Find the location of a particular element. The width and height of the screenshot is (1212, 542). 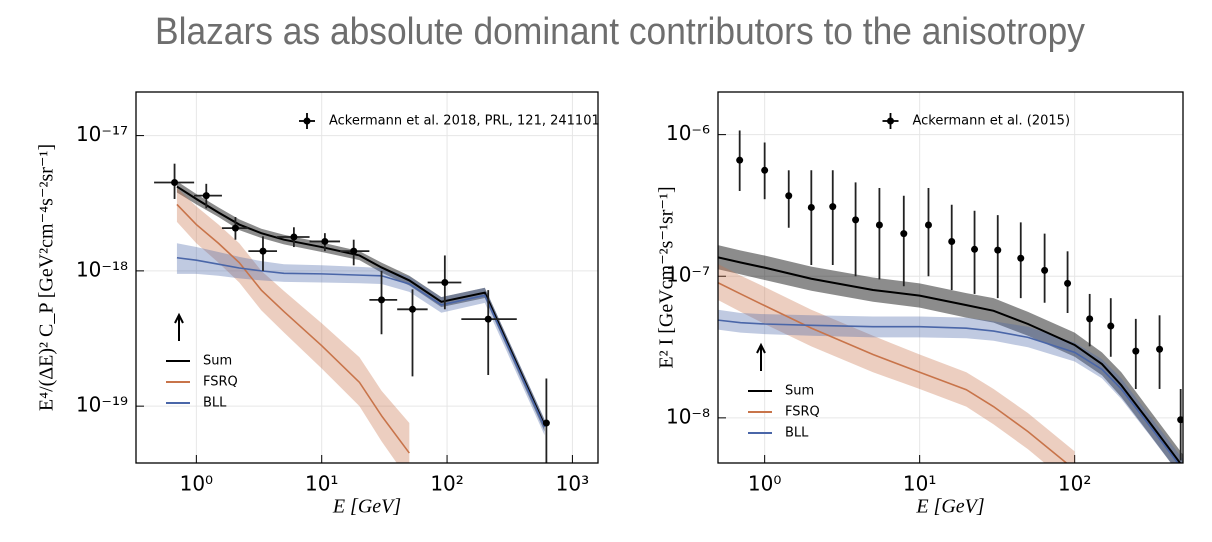

y-tick-label: 10⁻¹⁹ is located at coordinates (102, 405).